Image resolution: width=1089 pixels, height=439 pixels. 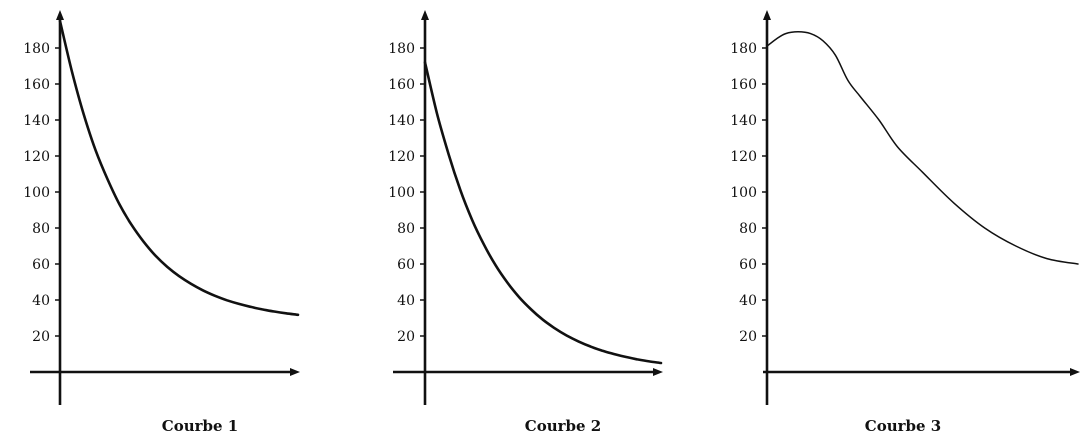 What do you see at coordinates (200, 426) in the screenshot?
I see `chart-caption: Courbe 1` at bounding box center [200, 426].